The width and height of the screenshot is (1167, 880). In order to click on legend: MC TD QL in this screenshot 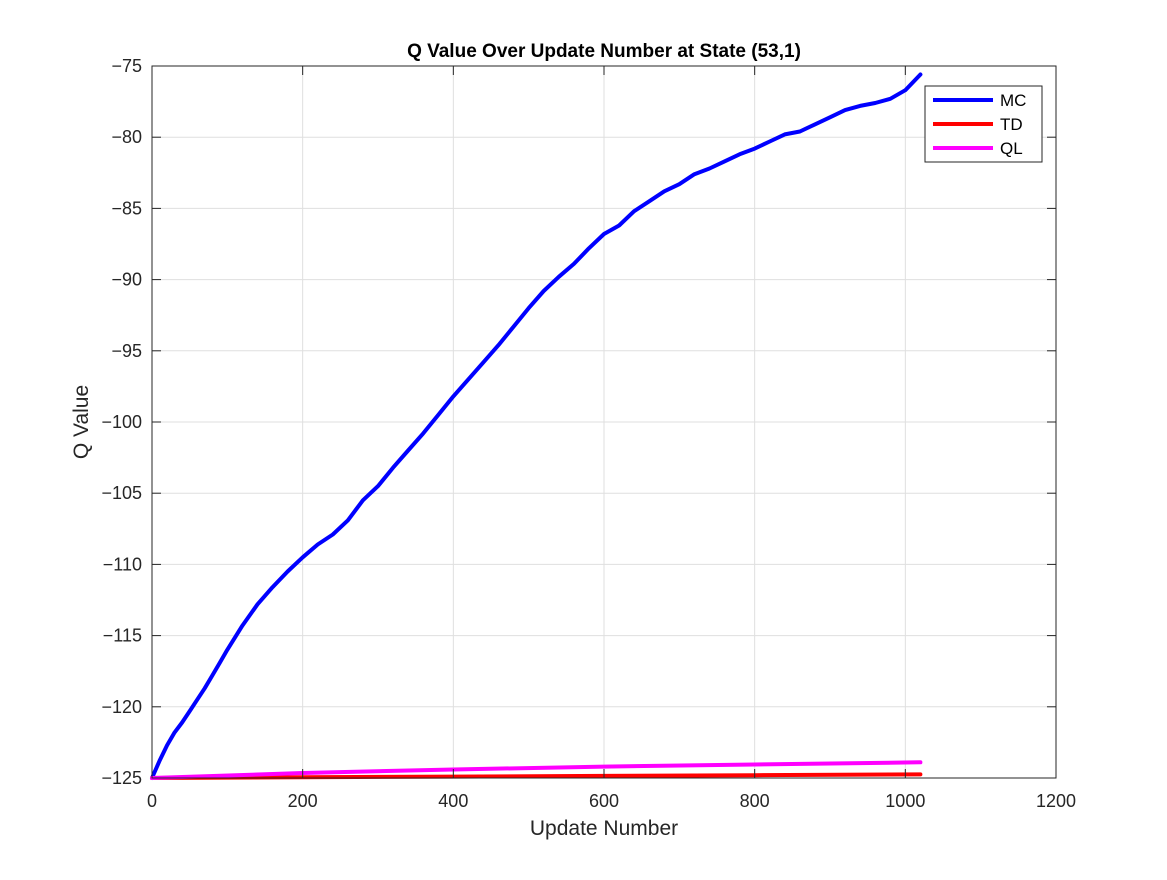, I will do `click(983, 124)`.